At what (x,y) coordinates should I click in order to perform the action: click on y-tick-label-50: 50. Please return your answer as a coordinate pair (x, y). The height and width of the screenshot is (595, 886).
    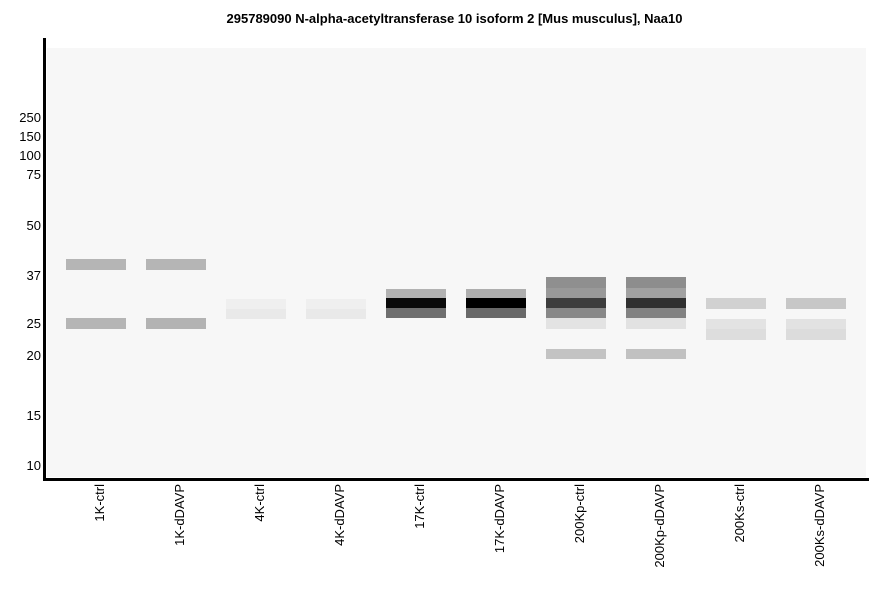
    Looking at the image, I should click on (33, 225).